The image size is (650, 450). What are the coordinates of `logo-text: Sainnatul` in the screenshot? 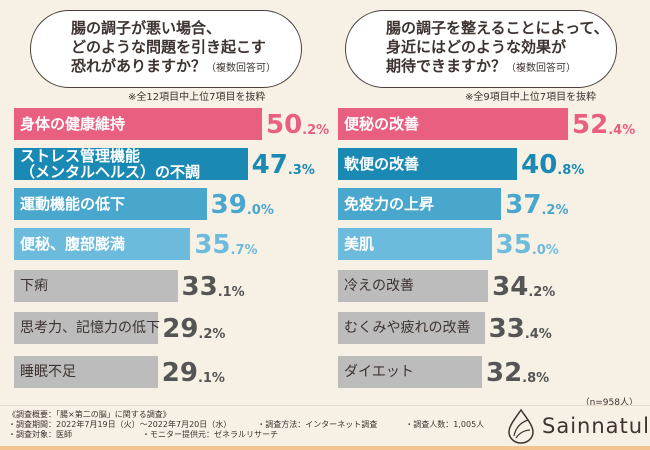 It's located at (596, 426).